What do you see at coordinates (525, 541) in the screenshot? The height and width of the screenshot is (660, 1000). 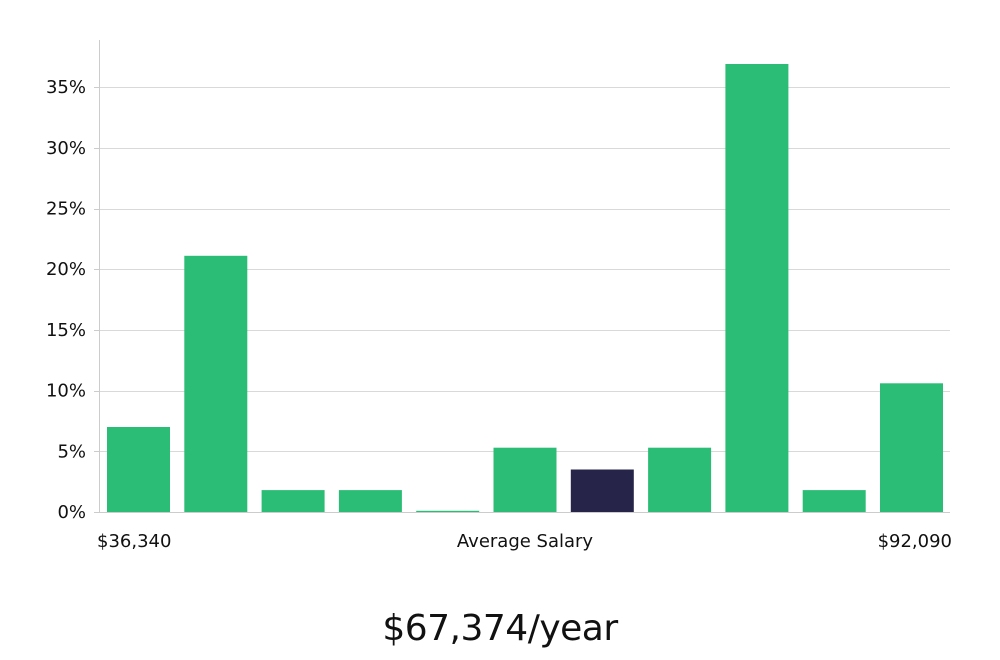 I see `x-label-center: Average Salary` at bounding box center [525, 541].